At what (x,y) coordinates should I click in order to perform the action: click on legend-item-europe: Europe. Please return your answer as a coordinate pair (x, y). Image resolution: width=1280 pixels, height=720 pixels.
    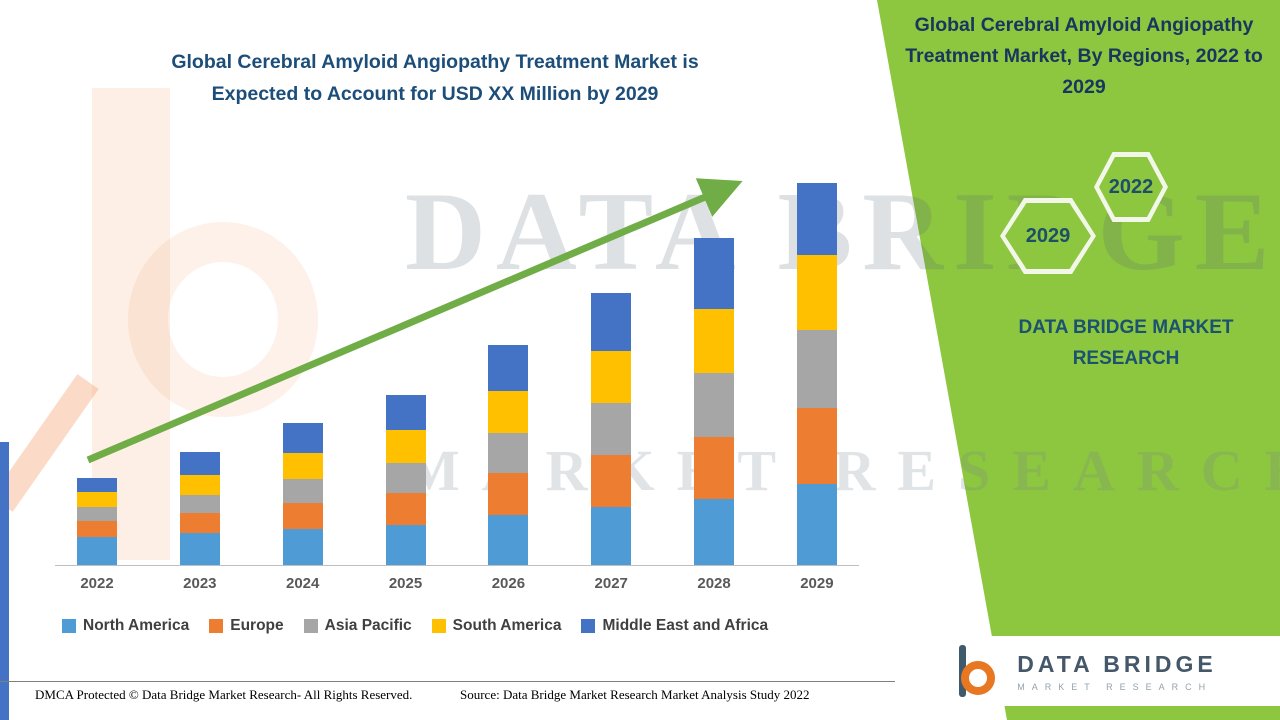
    Looking at the image, I should click on (246, 626).